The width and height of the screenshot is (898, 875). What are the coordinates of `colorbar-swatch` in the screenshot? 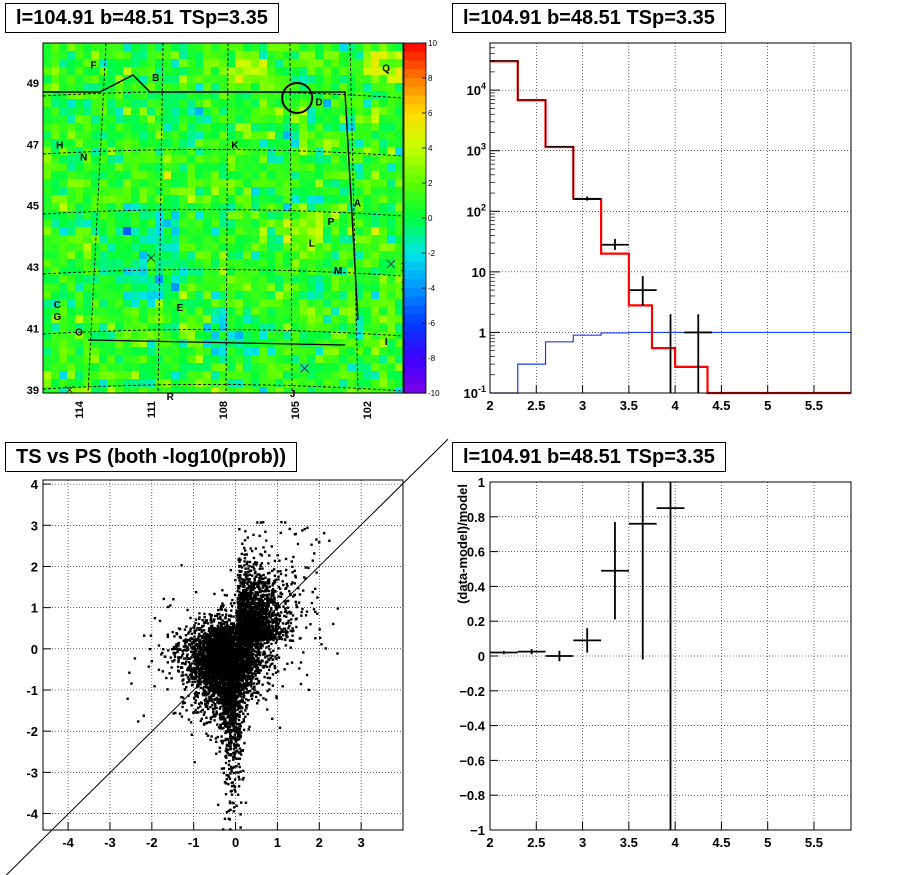 It's located at (415, 354).